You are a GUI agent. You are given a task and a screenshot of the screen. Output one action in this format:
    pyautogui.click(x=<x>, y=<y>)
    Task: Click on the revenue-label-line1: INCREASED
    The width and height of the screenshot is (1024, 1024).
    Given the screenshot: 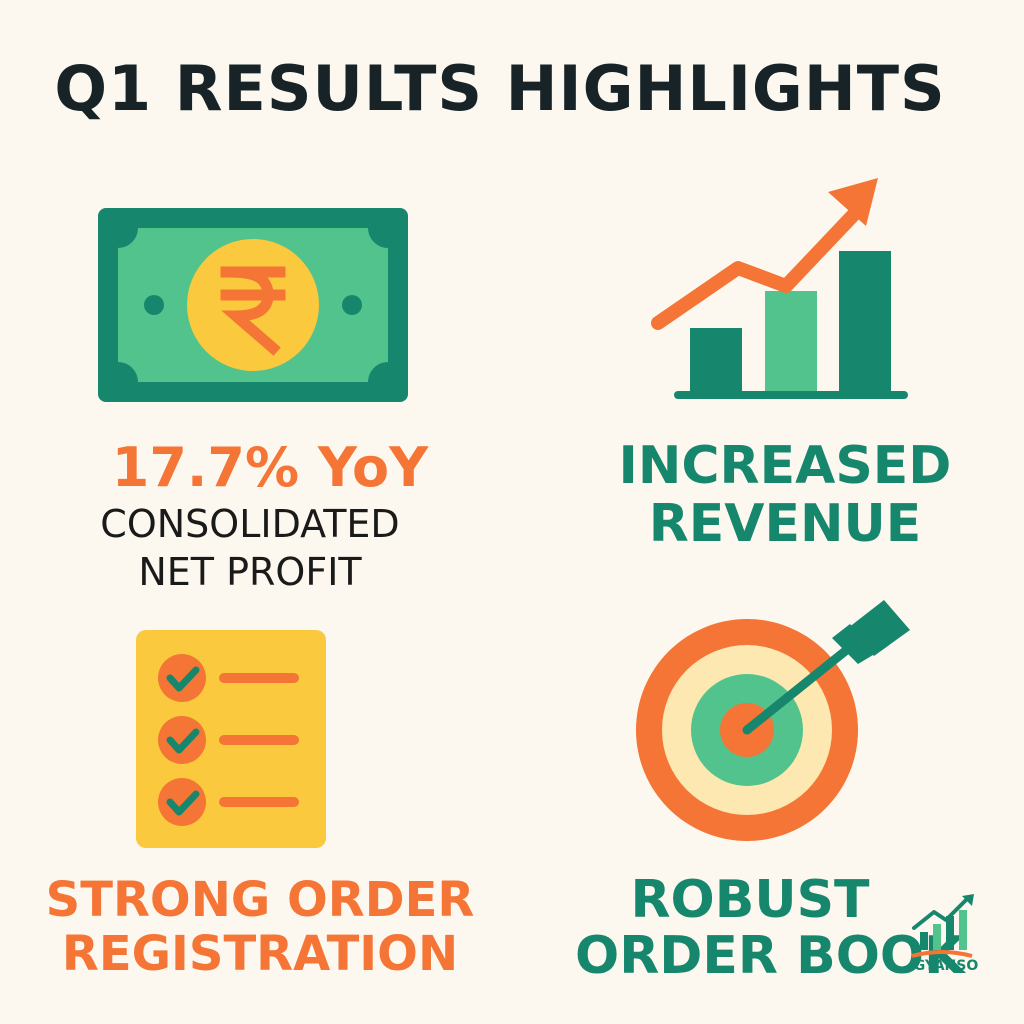 What is the action you would take?
    pyautogui.click(x=785, y=466)
    